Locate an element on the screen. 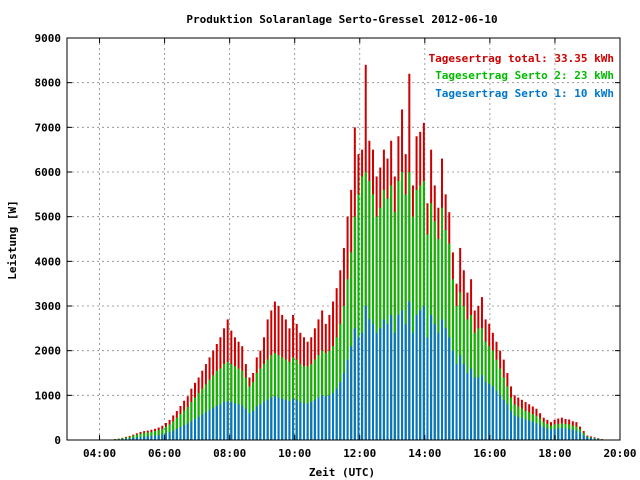  y-axis-label: Leistung [W] is located at coordinates (12, 239).